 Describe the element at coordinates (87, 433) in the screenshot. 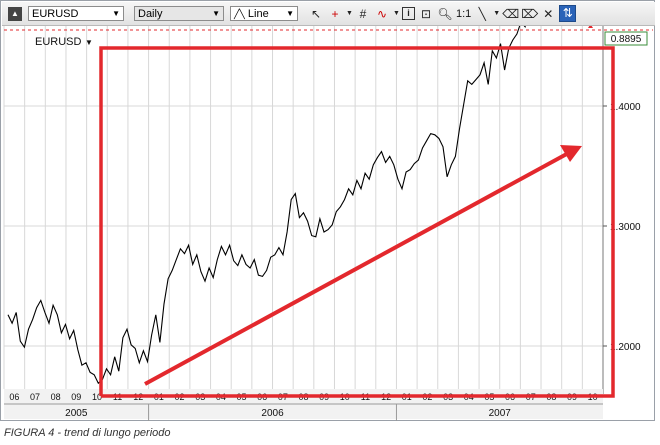

I see `figure-caption: FIGURA 4 - trend di lungo periodo` at that location.